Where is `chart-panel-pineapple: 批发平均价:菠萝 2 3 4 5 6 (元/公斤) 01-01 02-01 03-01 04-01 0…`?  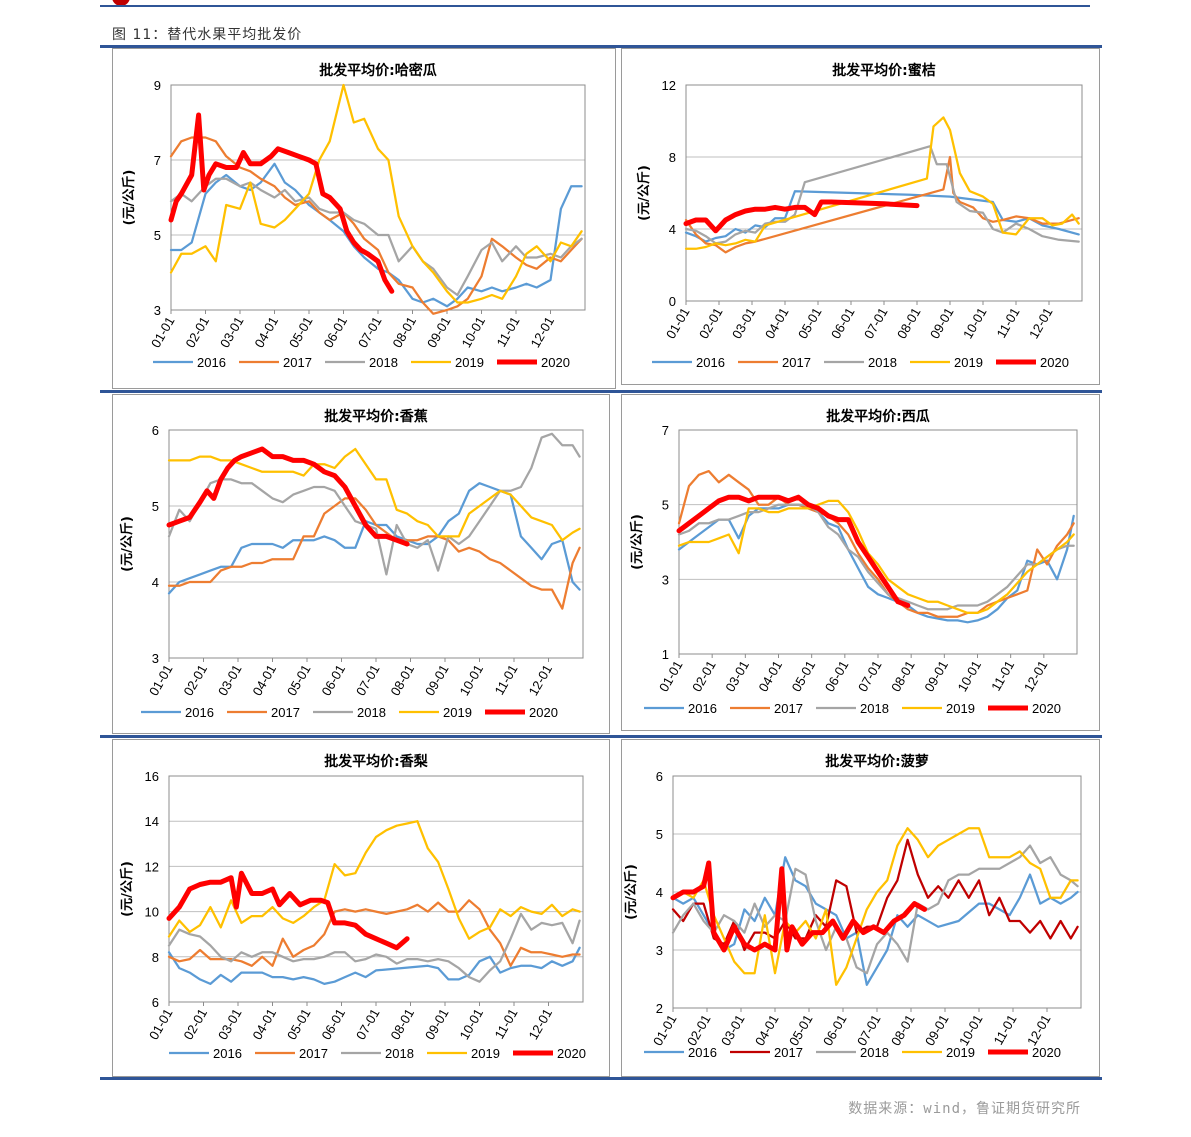 chart-panel-pineapple: 批发平均价:菠萝 2 3 4 5 6 (元/公斤) 01-01 02-01 03-01 04-01 0… is located at coordinates (860, 908).